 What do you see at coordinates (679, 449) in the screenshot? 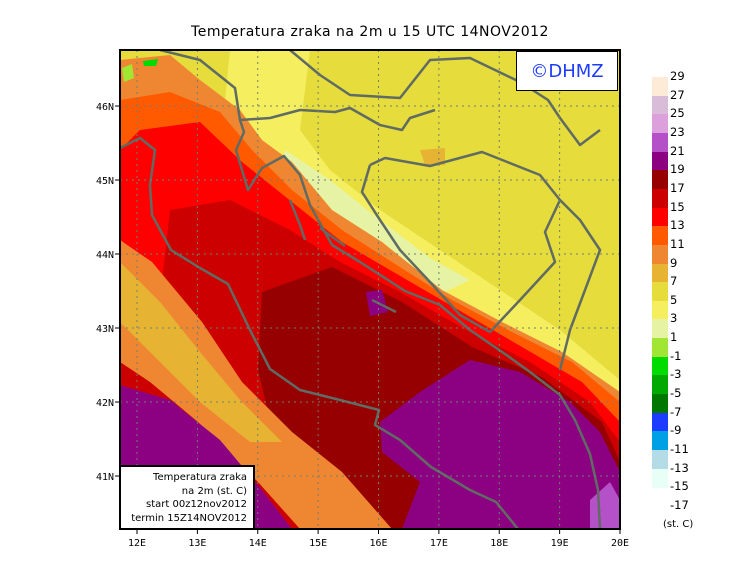
I see `legend-label: -11` at bounding box center [679, 449].